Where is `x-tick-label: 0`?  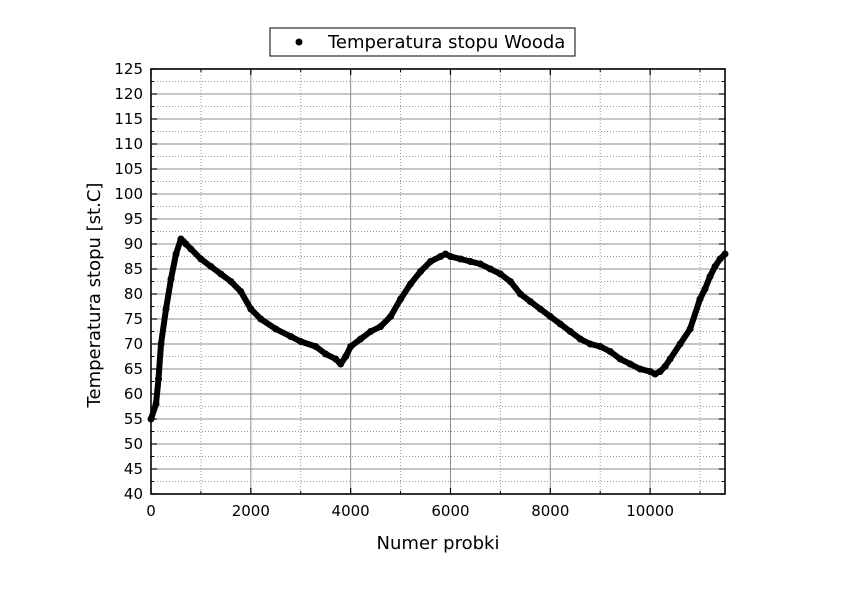 x-tick-label: 0 is located at coordinates (151, 511).